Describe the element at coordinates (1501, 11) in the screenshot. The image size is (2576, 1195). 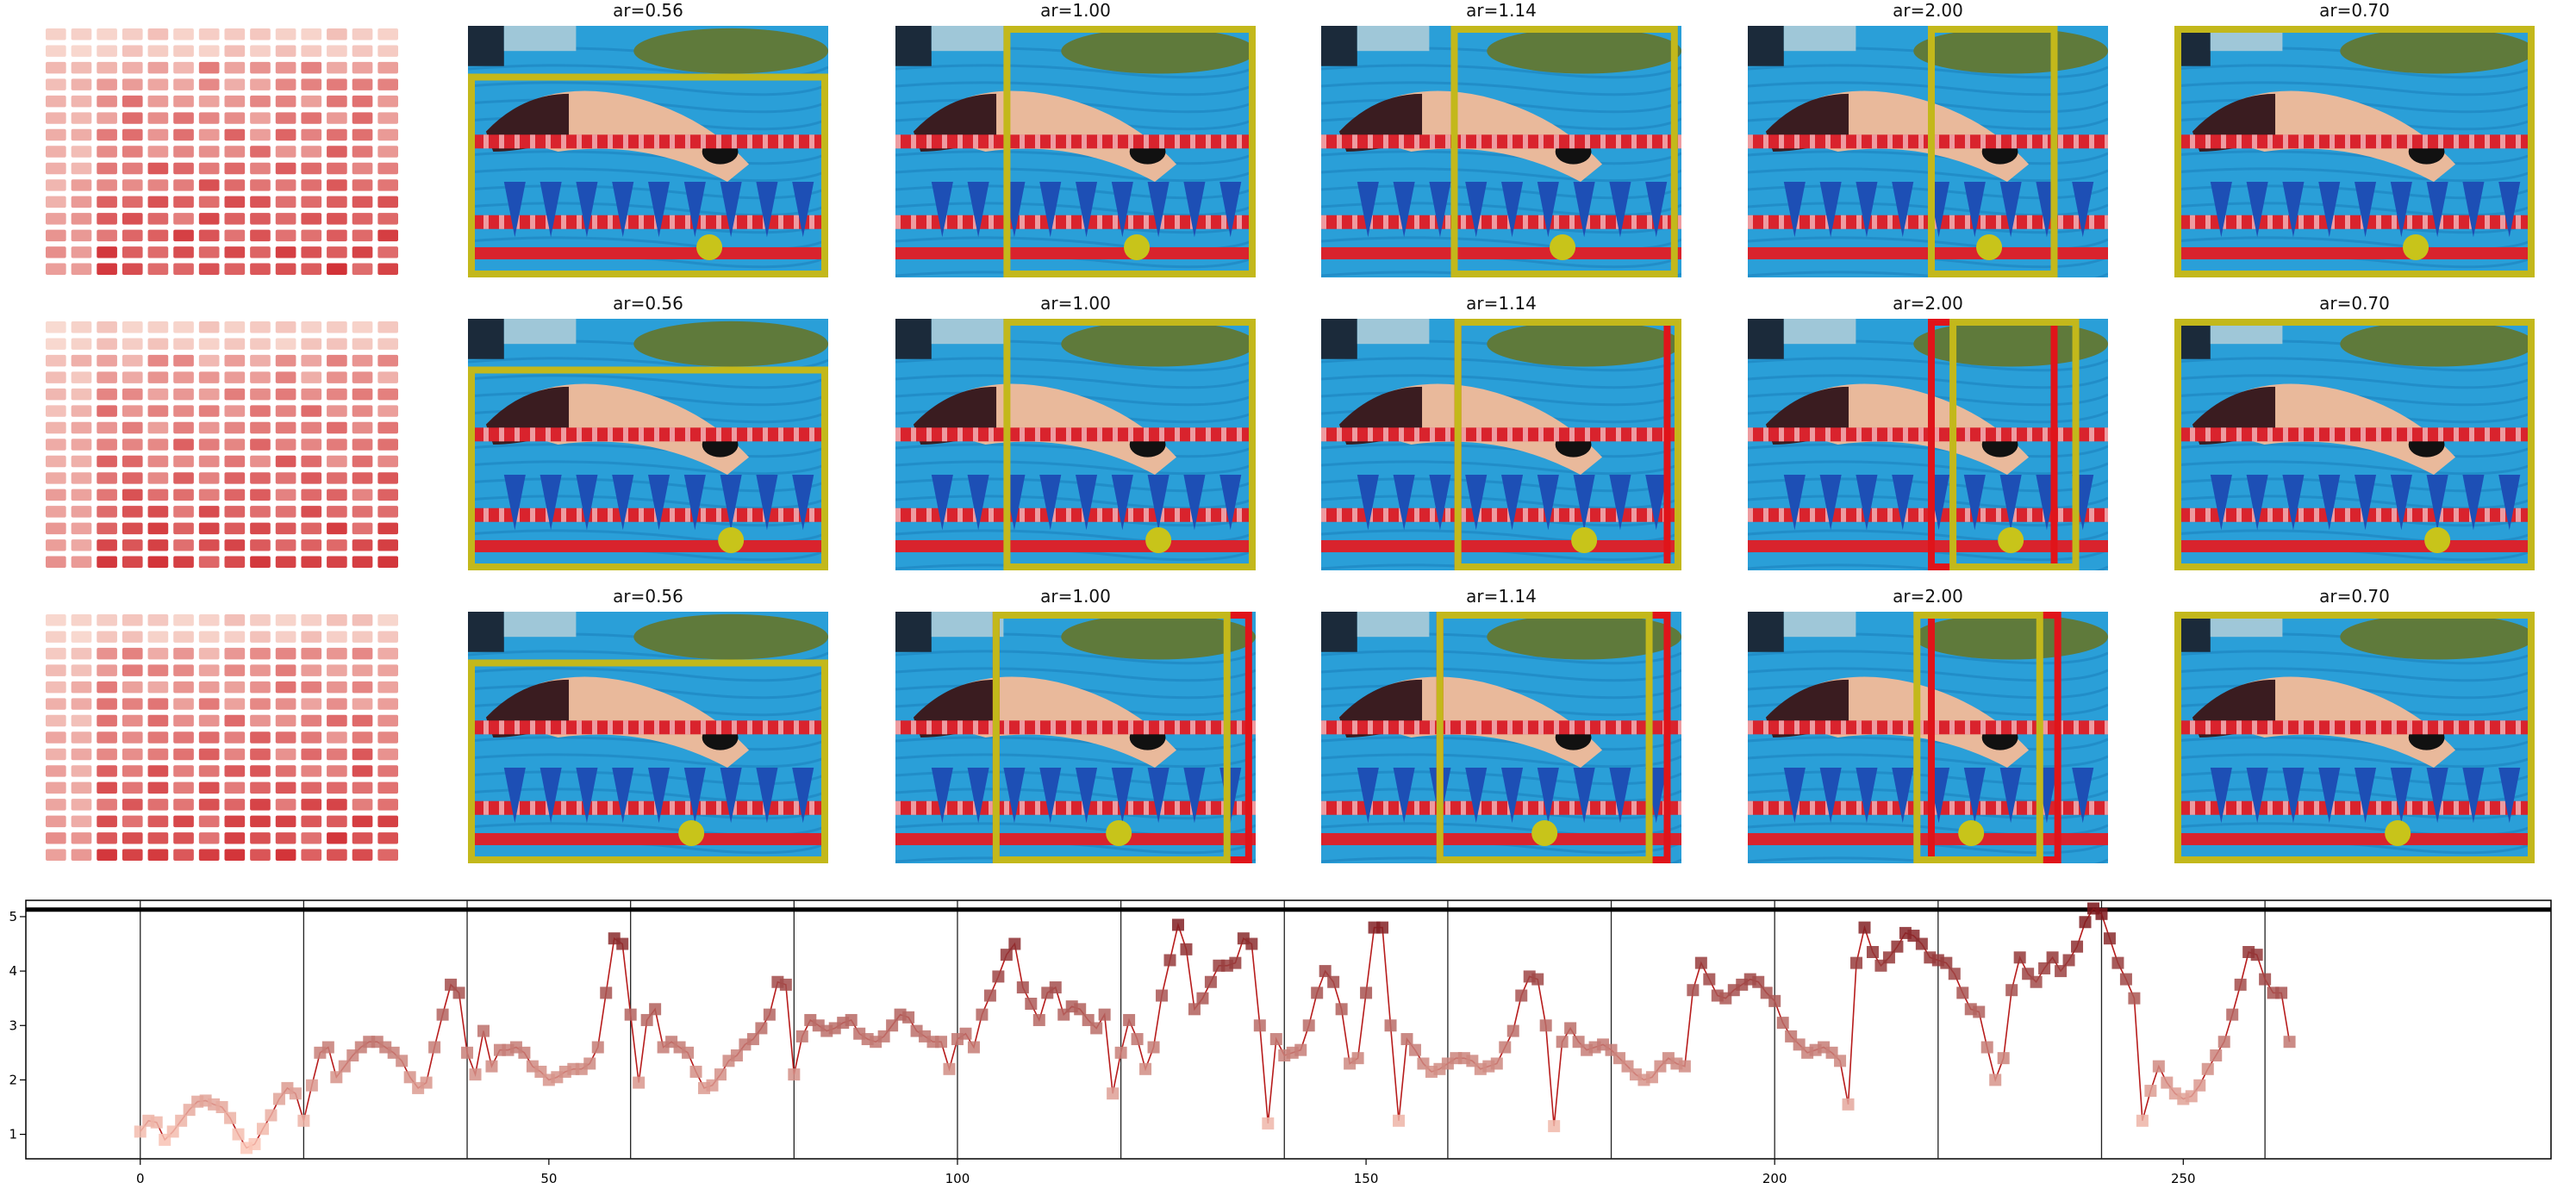
I see `aspect-ratio-label: ar=1.14` at that location.